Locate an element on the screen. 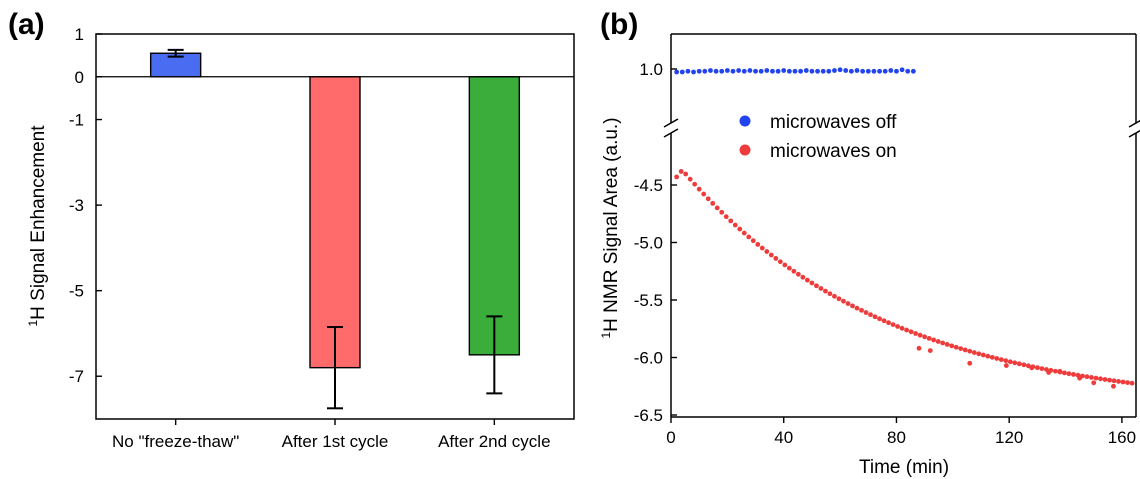  y-tick-label: -5.0 is located at coordinates (648, 243).